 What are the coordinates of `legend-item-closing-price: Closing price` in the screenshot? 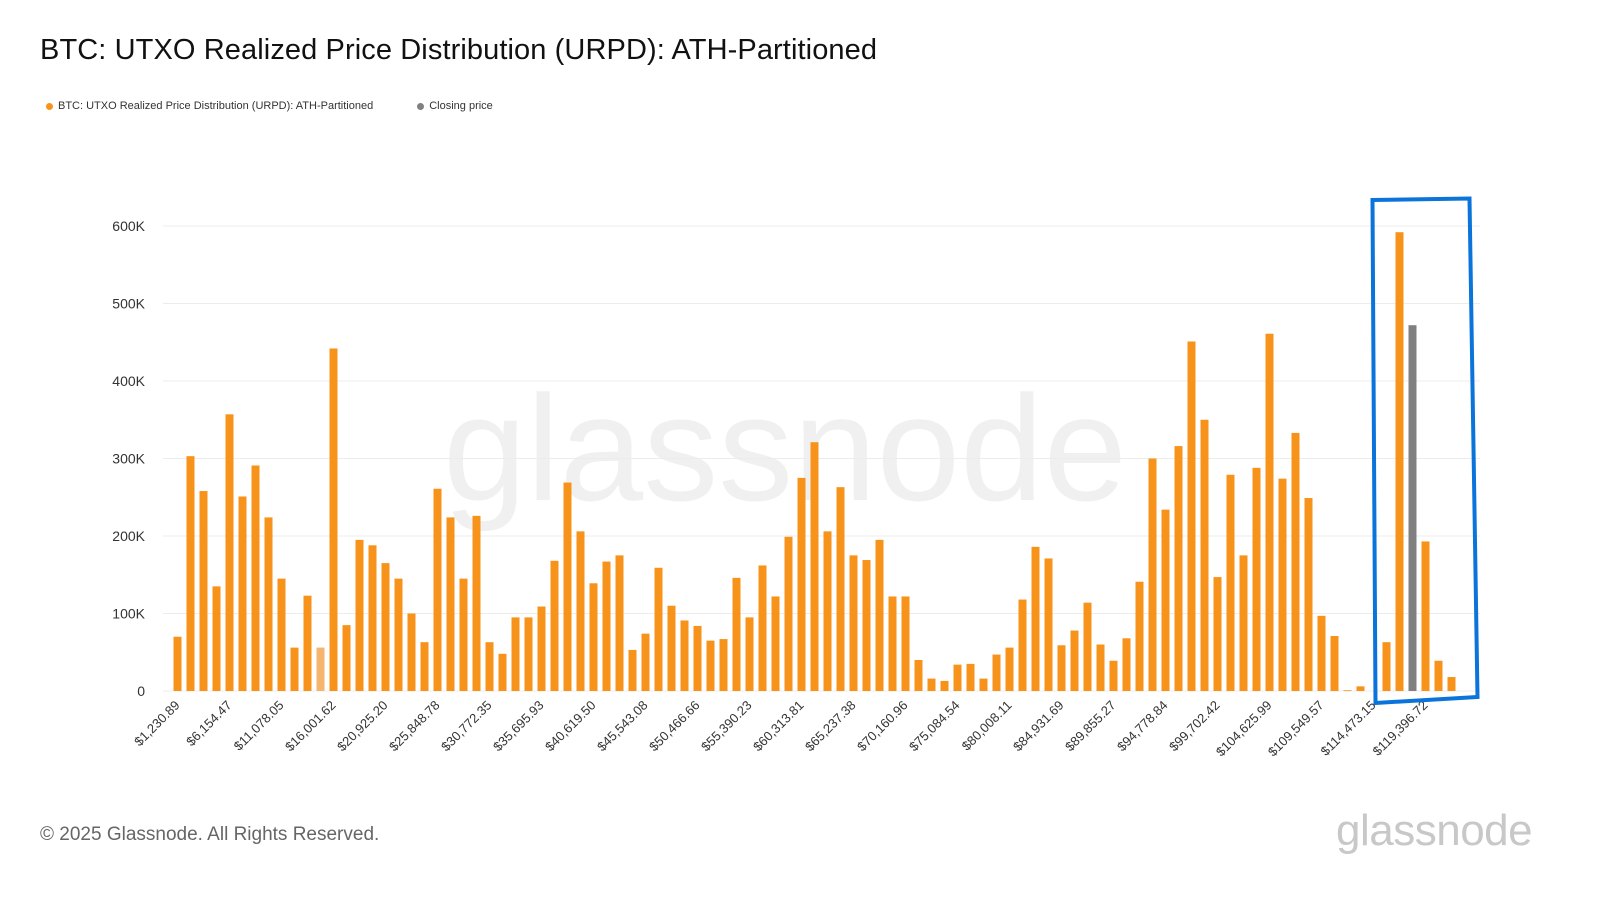 It's located at (455, 106).